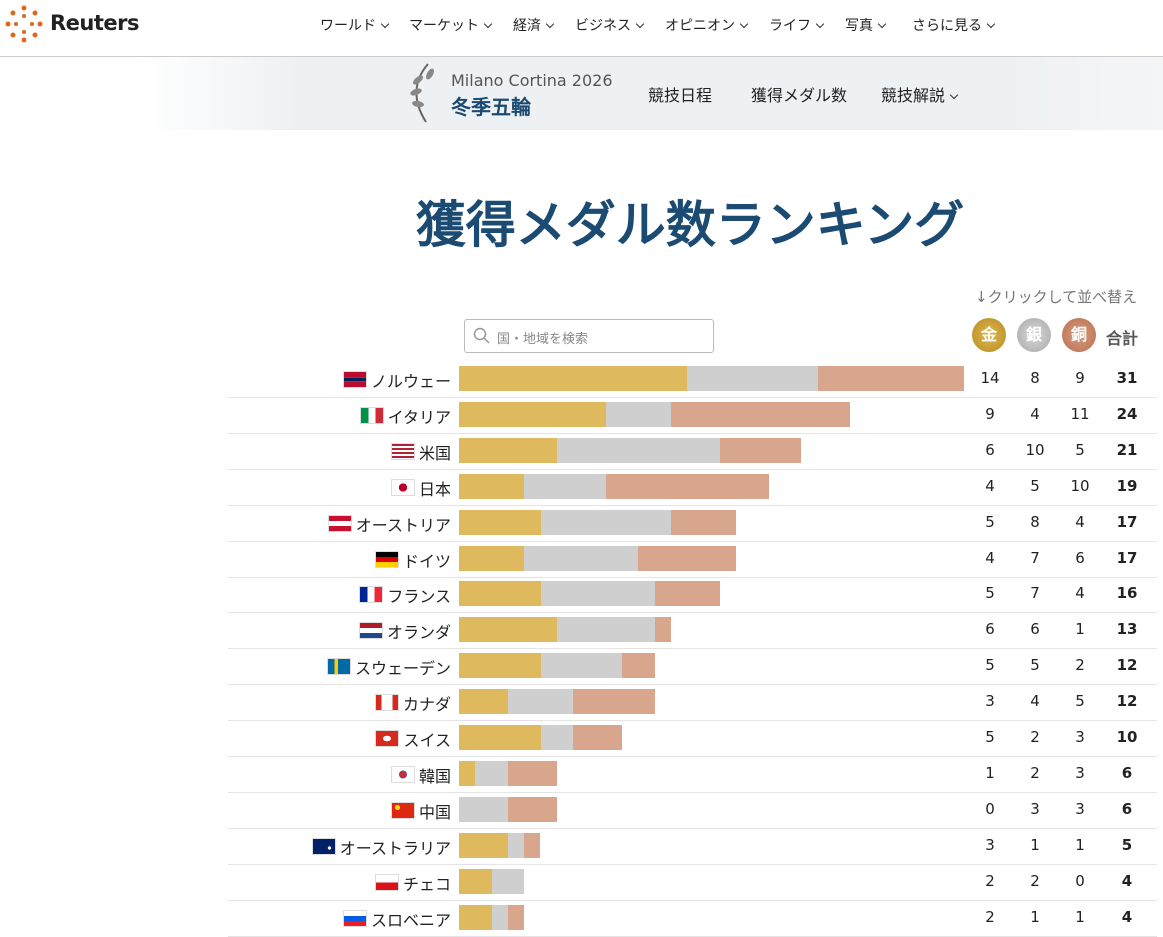  Describe the element at coordinates (1056, 297) in the screenshot. I see `sort-hint: ↓クリックして並べ替え` at that location.